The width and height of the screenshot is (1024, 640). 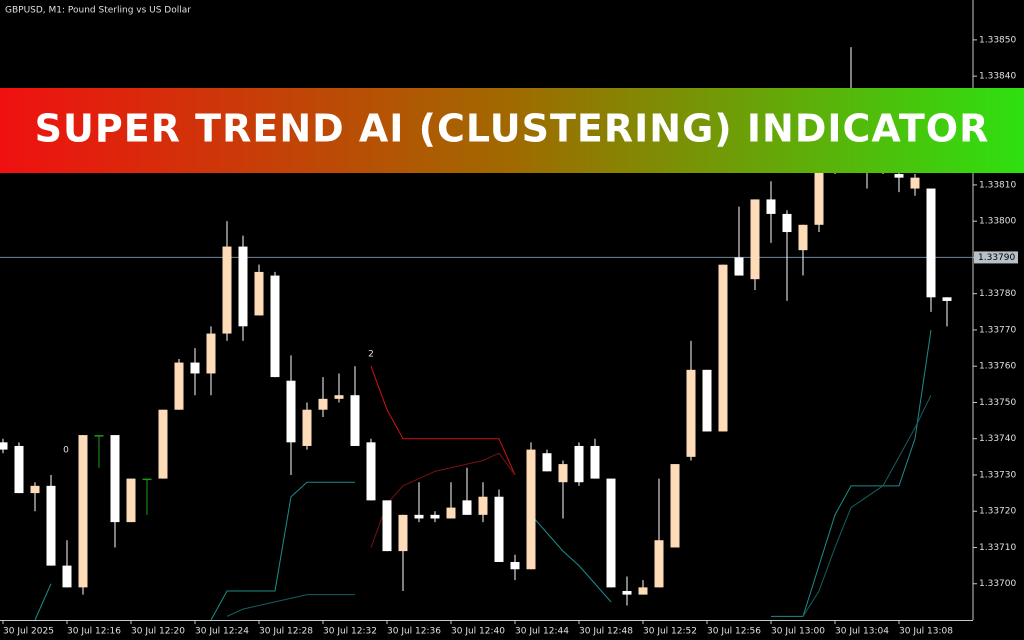 What do you see at coordinates (414, 632) in the screenshot?
I see `x-tick-label: 30 Jul 12:36` at bounding box center [414, 632].